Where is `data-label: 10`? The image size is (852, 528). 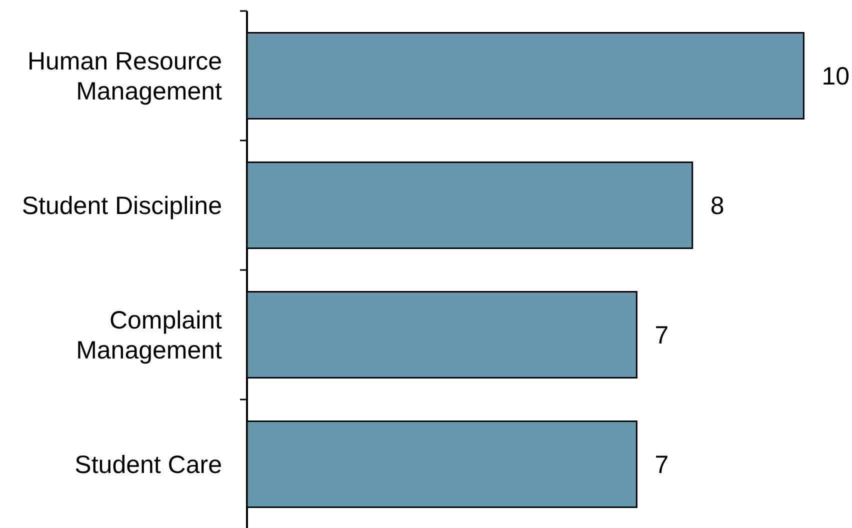 data-label: 10 is located at coordinates (836, 76).